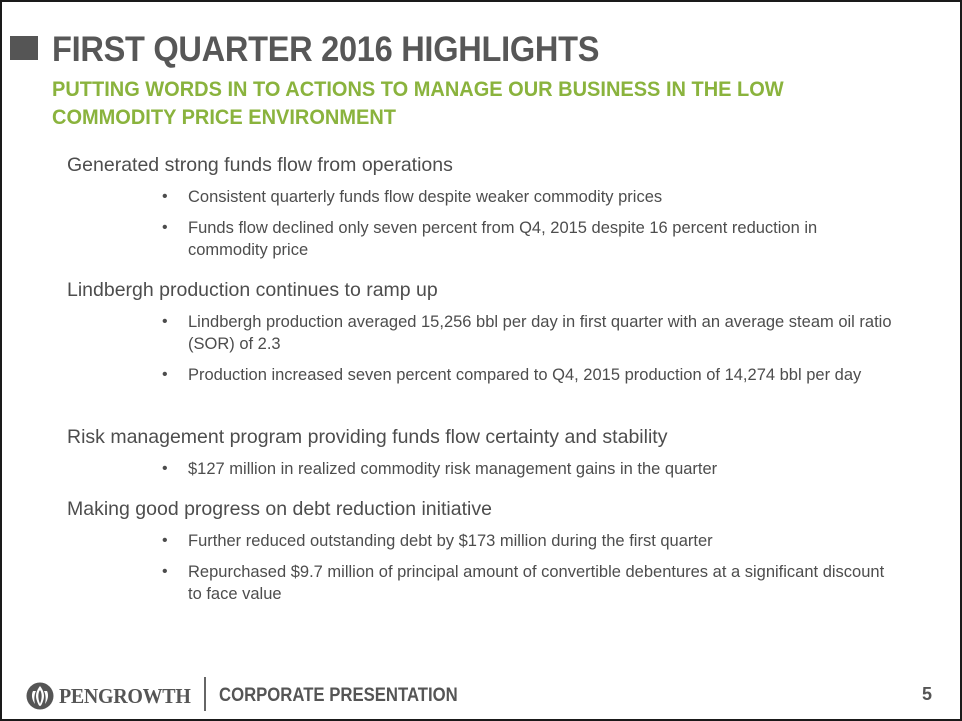 Image resolution: width=962 pixels, height=721 pixels. What do you see at coordinates (481, 694) in the screenshot?
I see `slide-footer: PENGROWTH CORPORATE PRESENTATION 5` at bounding box center [481, 694].